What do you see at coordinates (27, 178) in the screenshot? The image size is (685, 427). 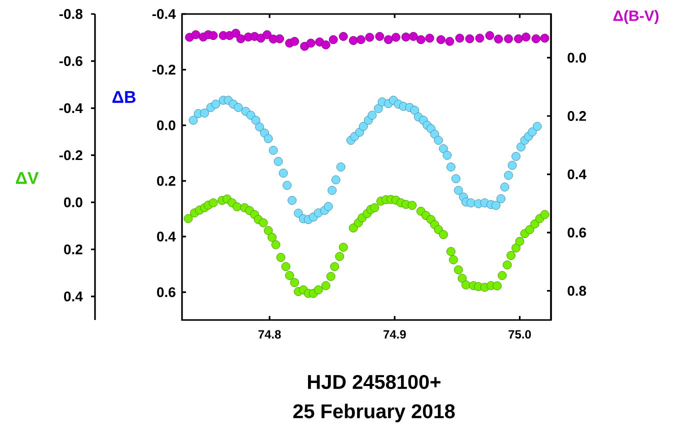 I see `y3-axis-title: ΔV` at bounding box center [27, 178].